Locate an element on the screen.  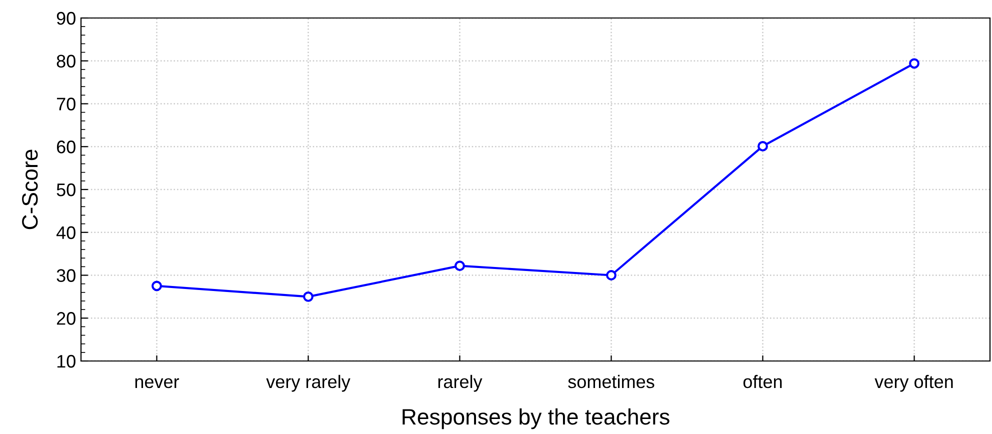
x-tick-label: very often is located at coordinates (913, 383).